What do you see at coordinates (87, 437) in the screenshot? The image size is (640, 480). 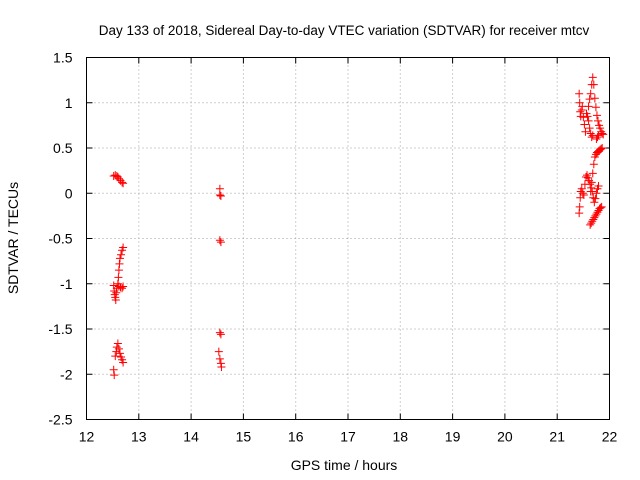 I see `x-tick-label: 12` at bounding box center [87, 437].